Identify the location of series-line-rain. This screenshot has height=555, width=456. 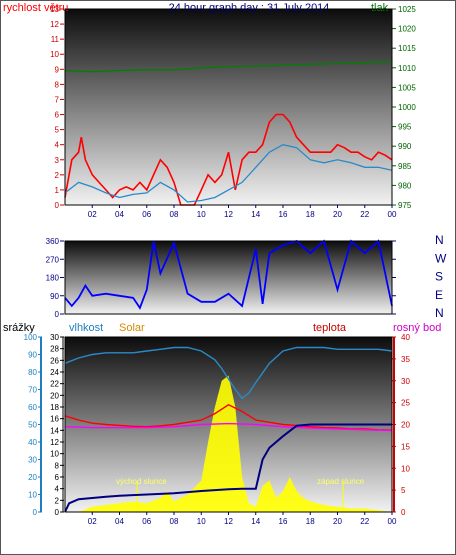
(228, 468).